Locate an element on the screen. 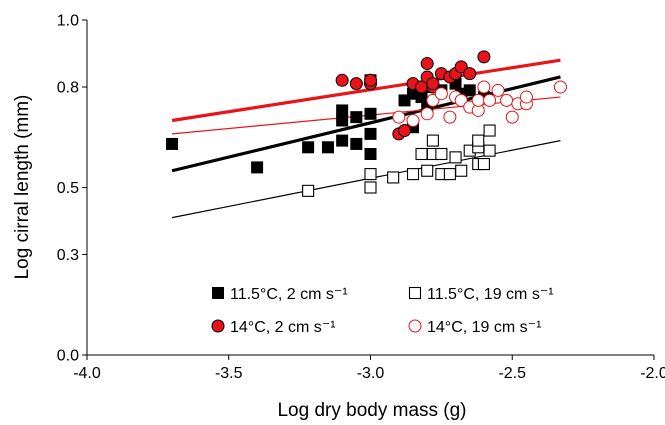 This screenshot has width=665, height=425. y-tick-label: 0.3 is located at coordinates (68, 255).